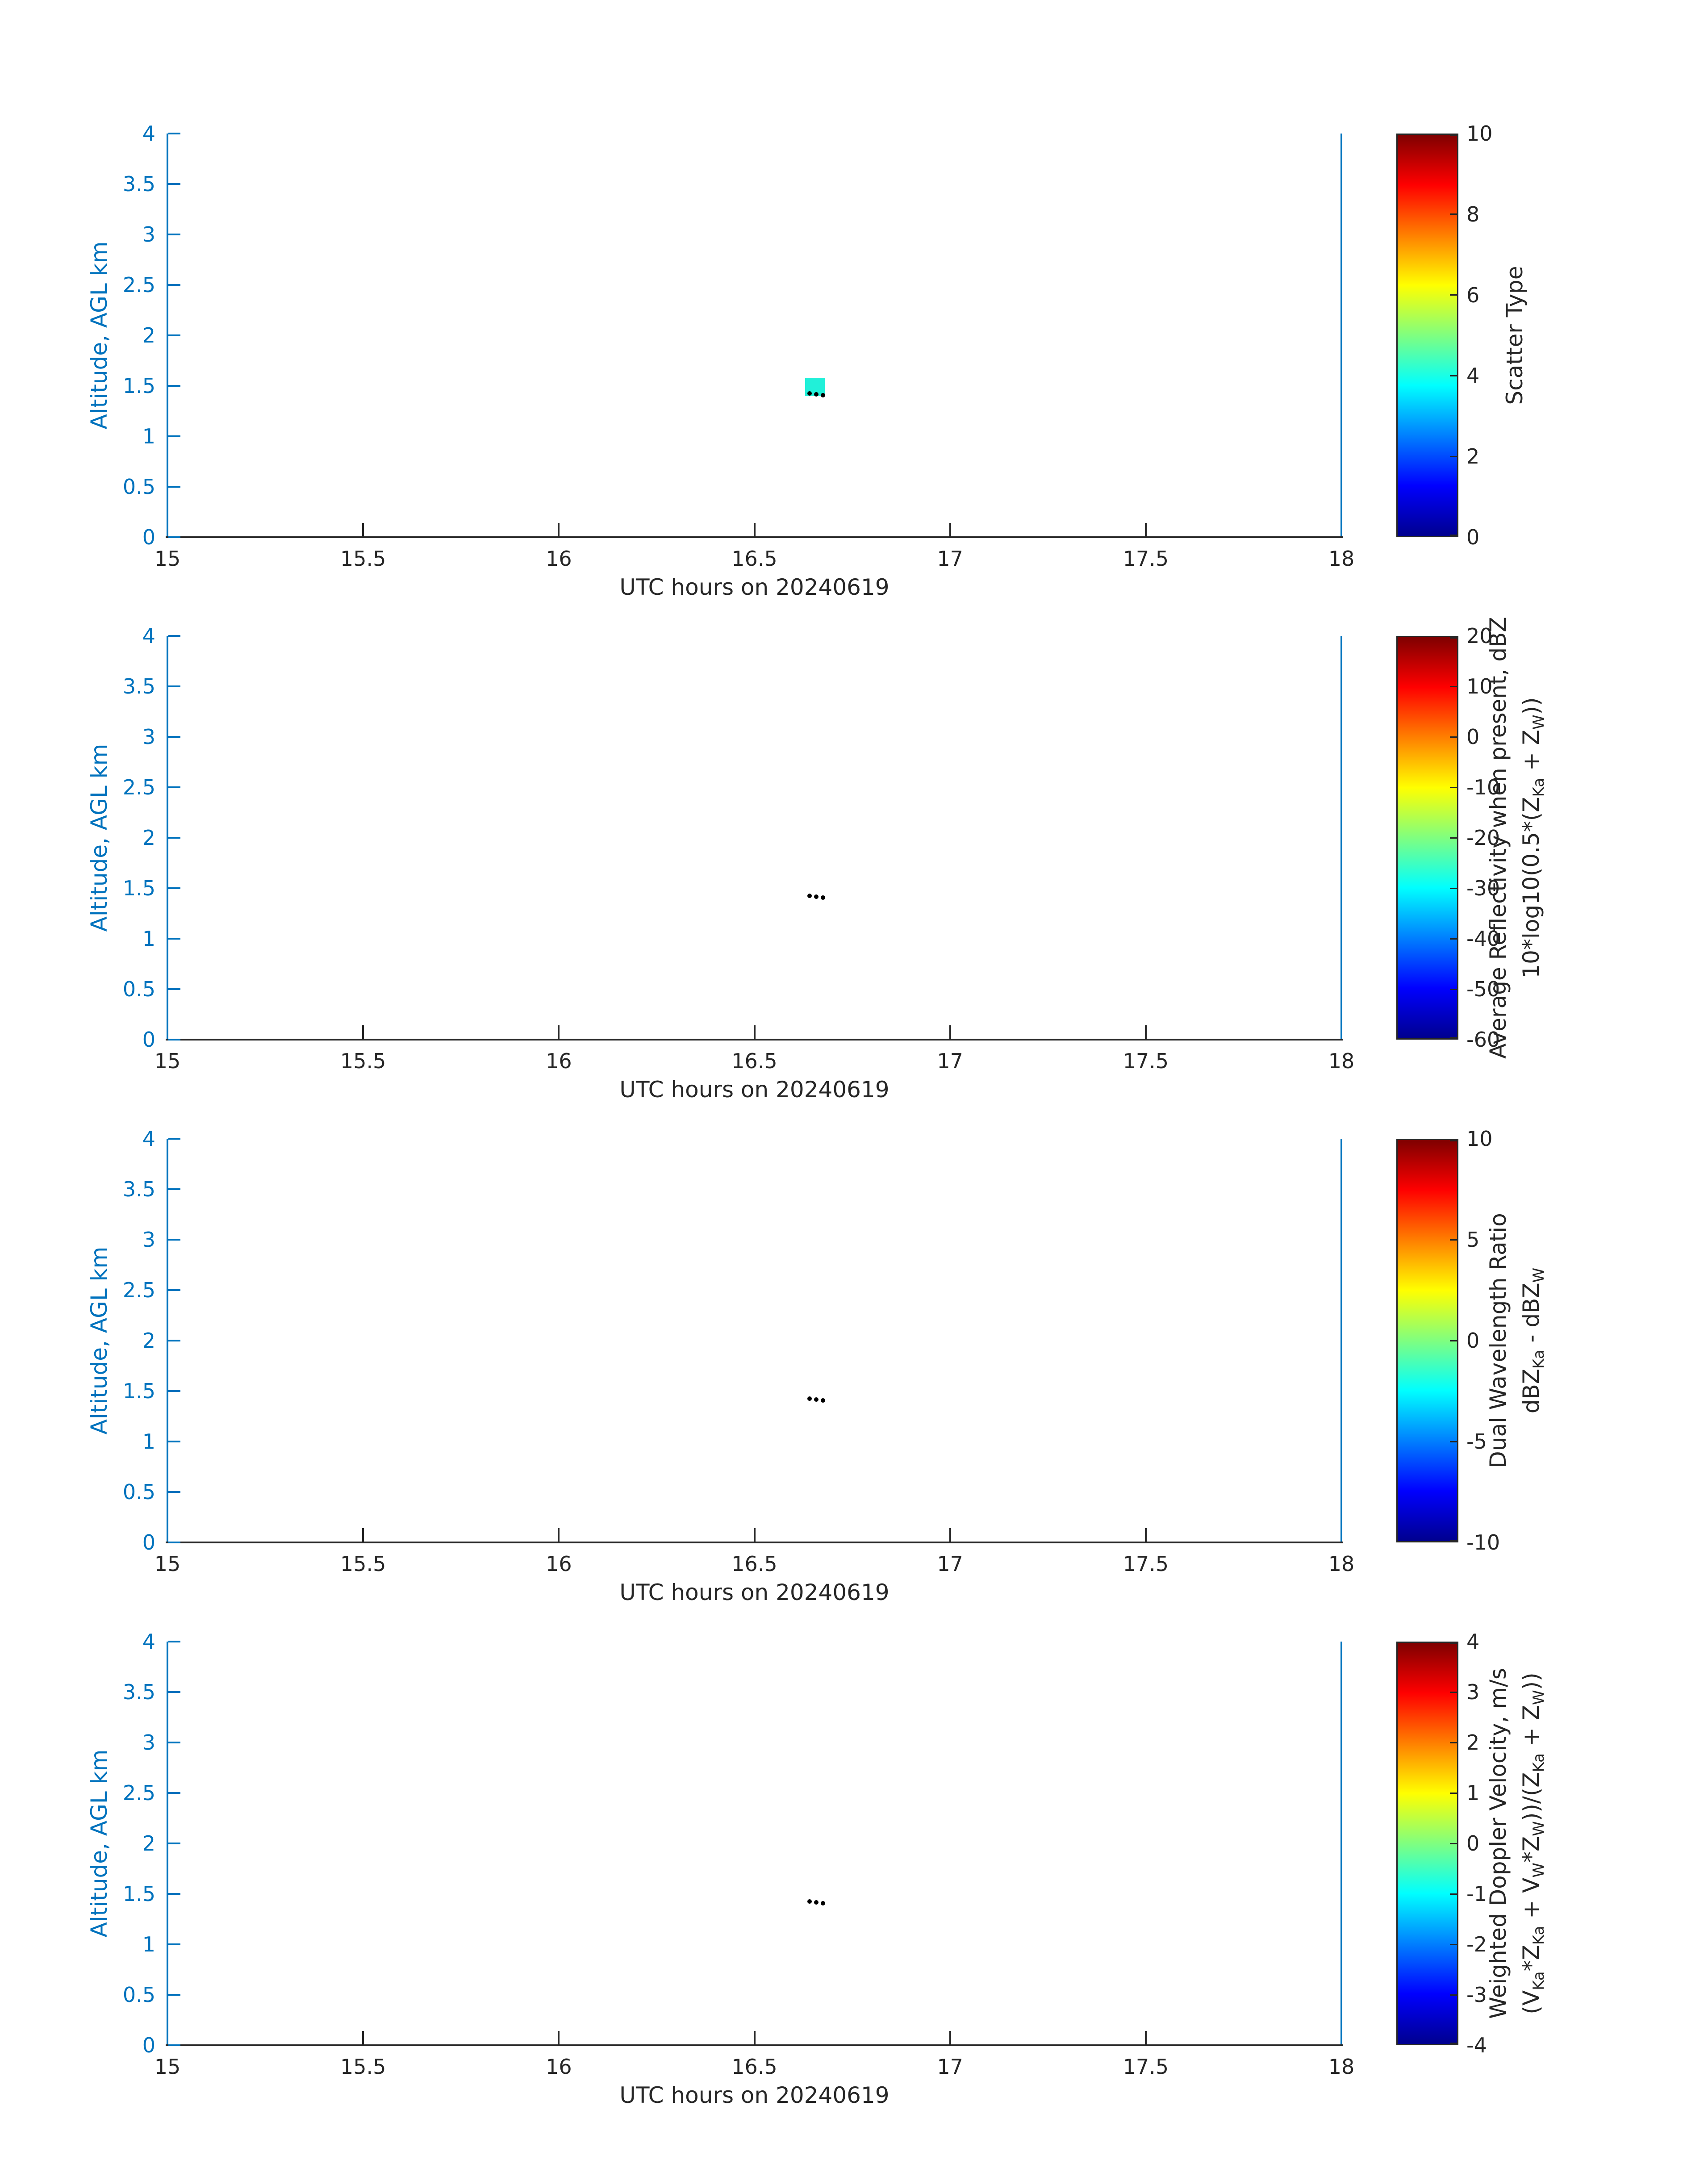  What do you see at coordinates (1476, 1995) in the screenshot?
I see `colorbar-tick-label: -3` at bounding box center [1476, 1995].